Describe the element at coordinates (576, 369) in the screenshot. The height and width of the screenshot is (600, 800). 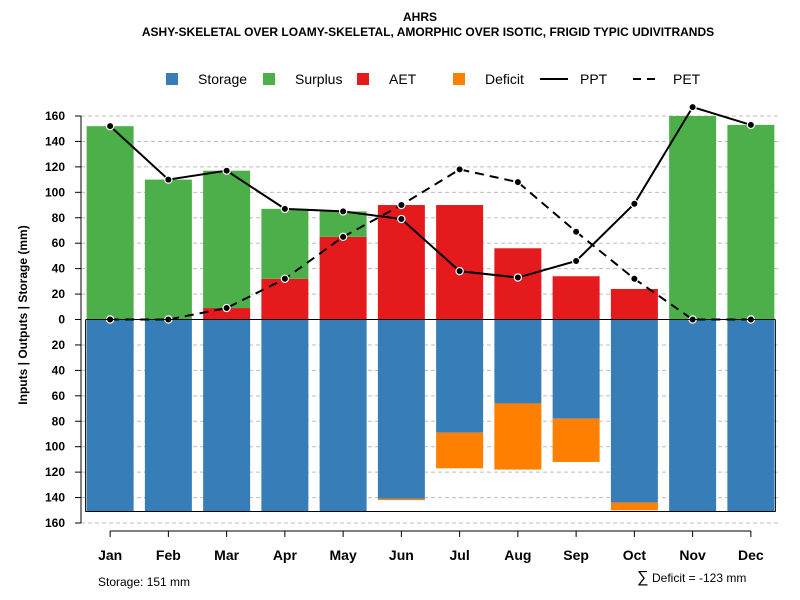
I see `storage-bar-sep` at that location.